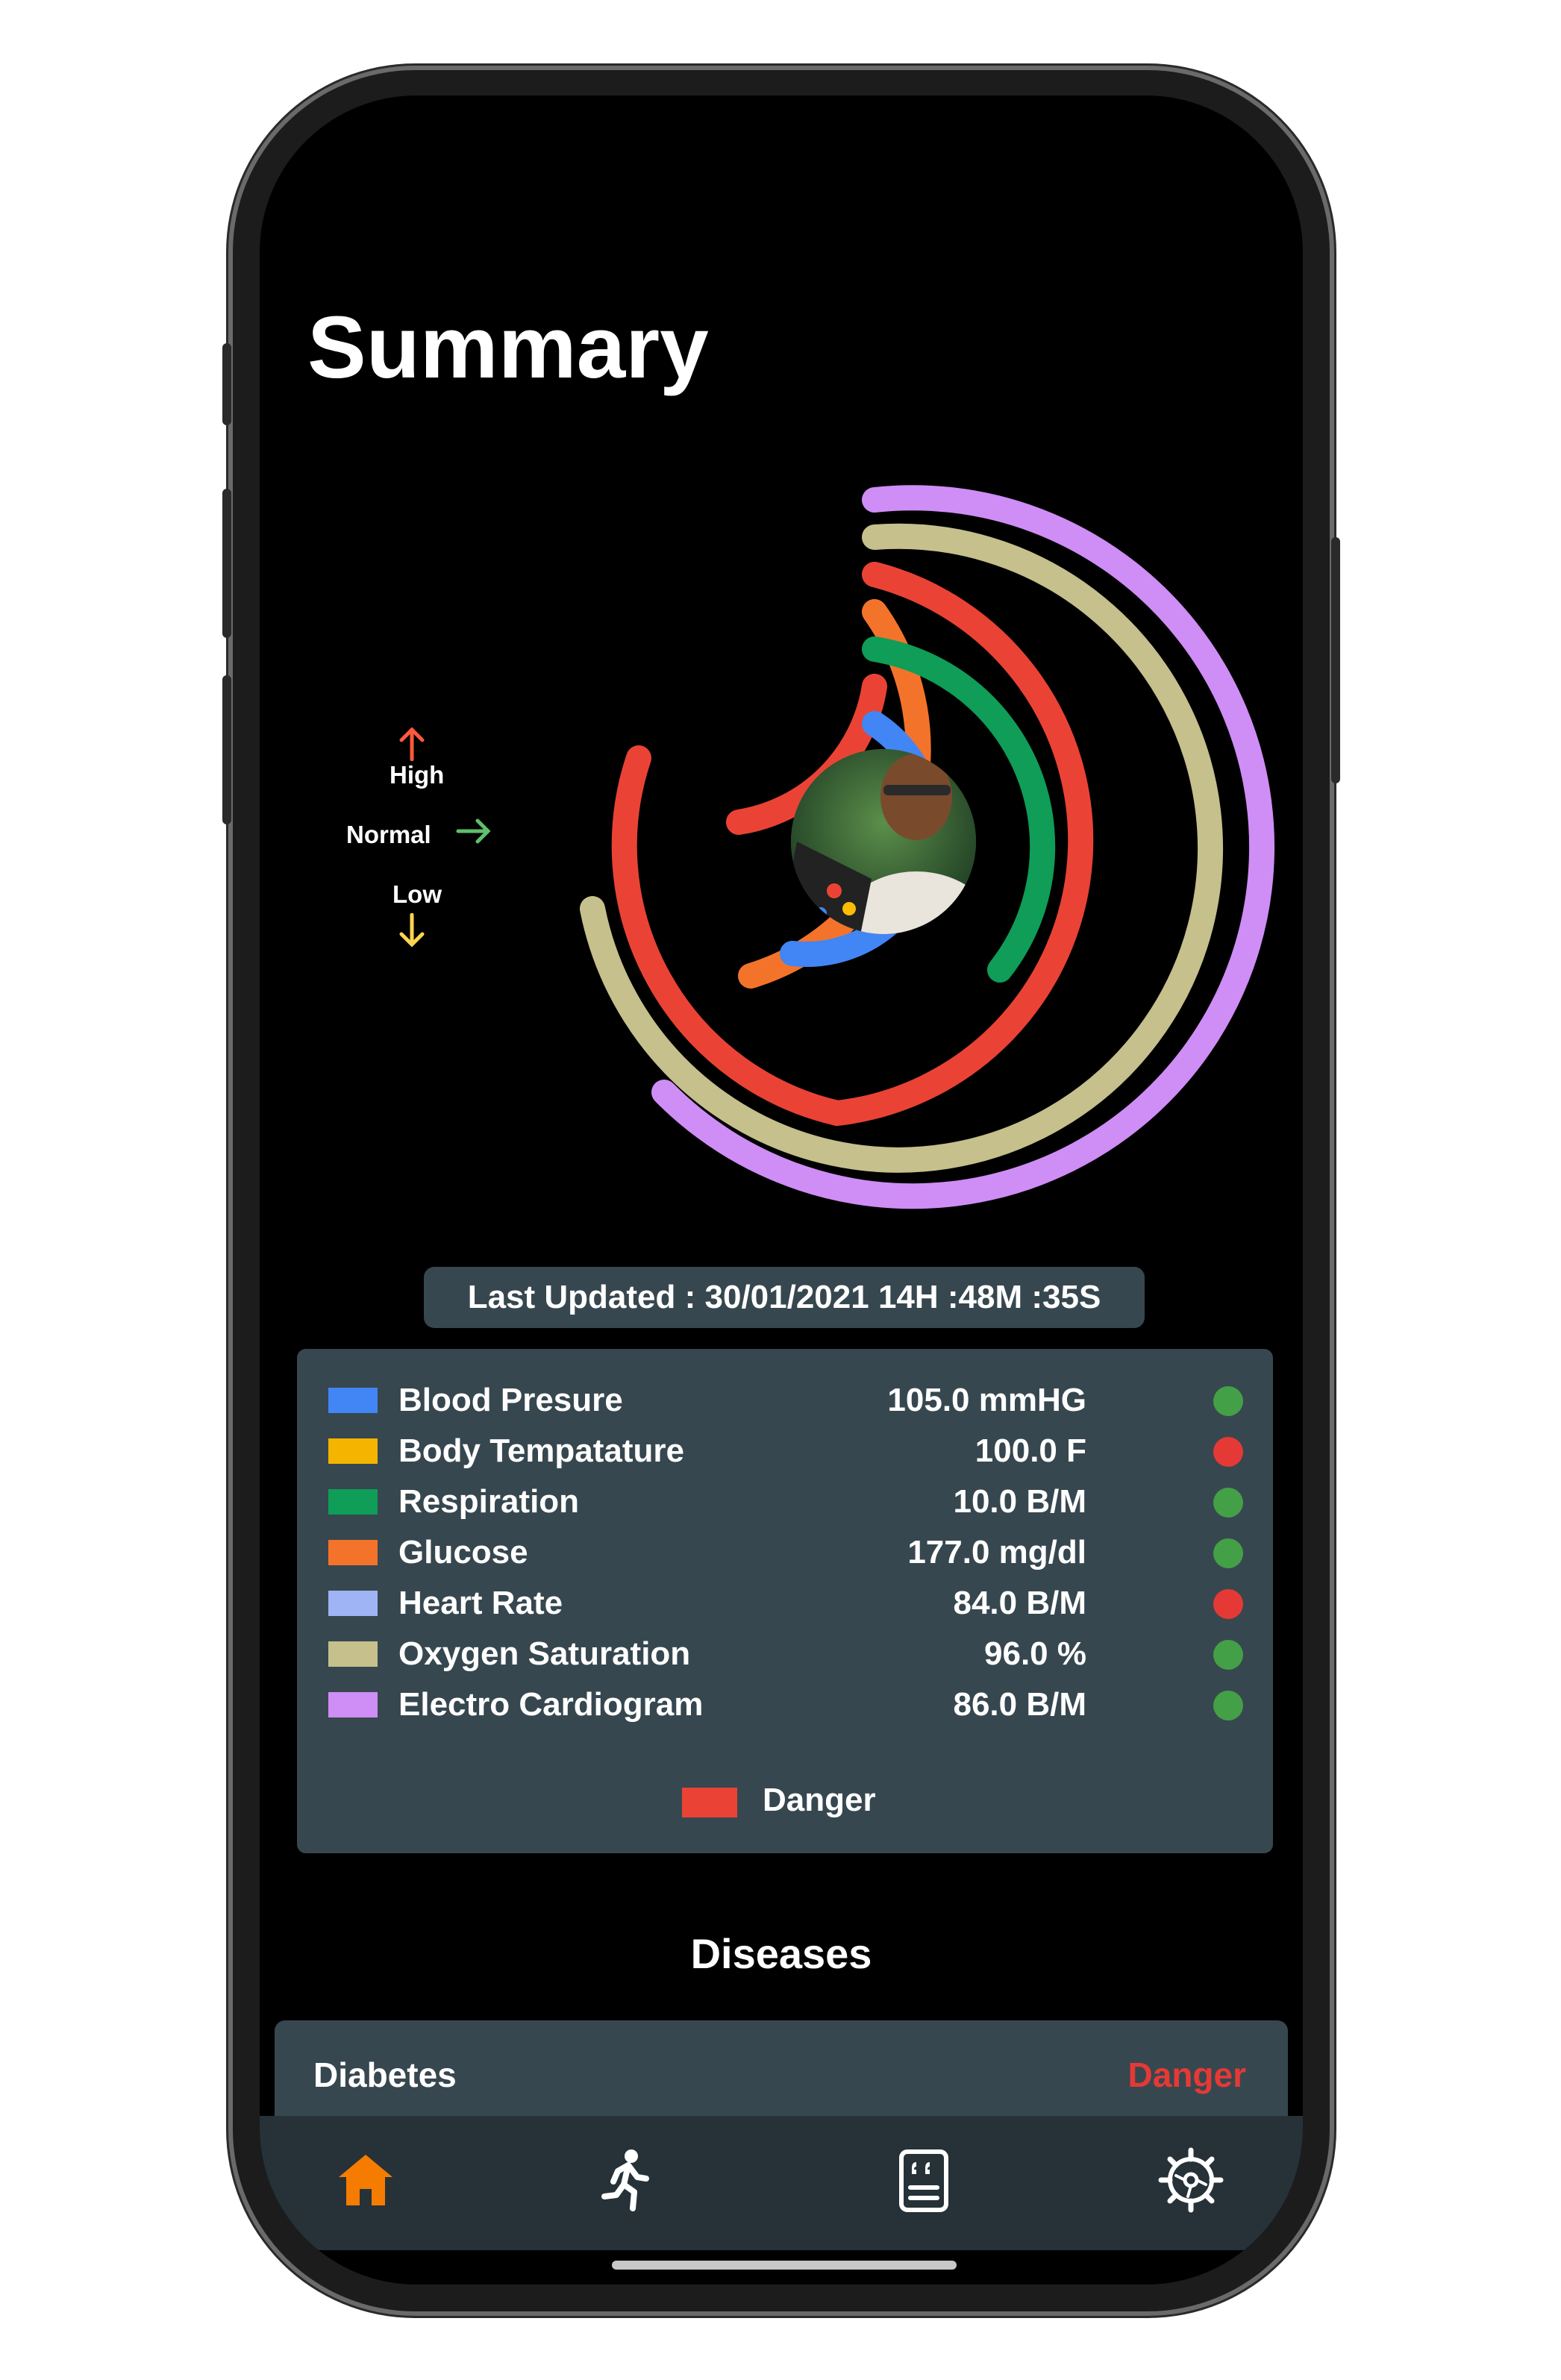 Image resolution: width=1561 pixels, height=2380 pixels. What do you see at coordinates (551, 1704) in the screenshot?
I see `vital-name: Electro Cardiogram` at bounding box center [551, 1704].